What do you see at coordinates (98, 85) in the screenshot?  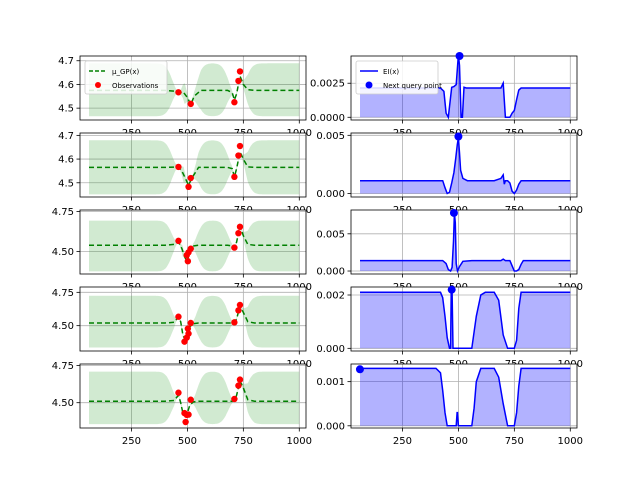 I see `legend-observation-swatch` at bounding box center [98, 85].